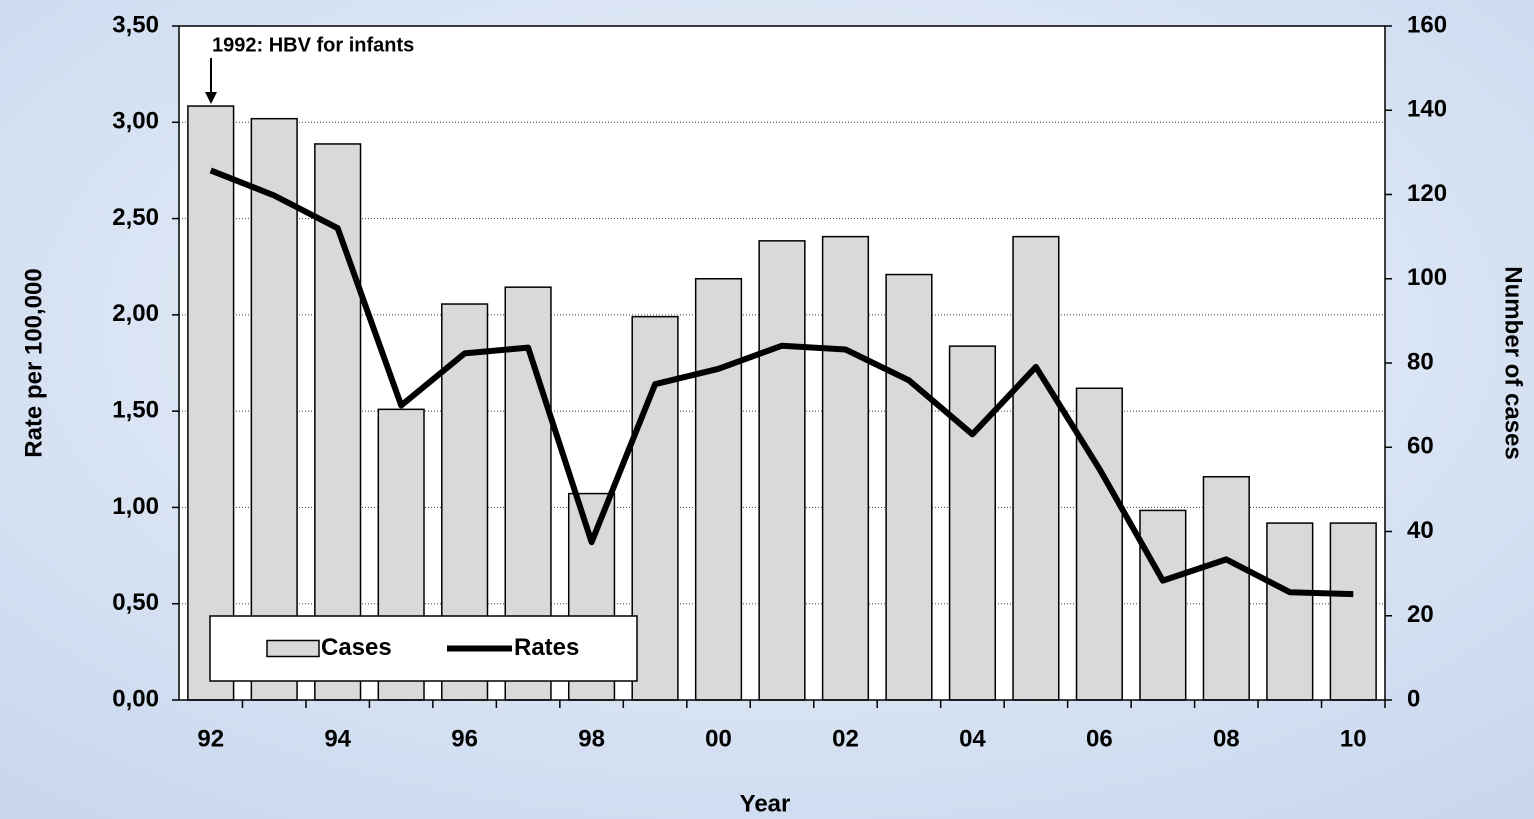  I want to click on y2-tick-label: 120, so click(1427, 193).